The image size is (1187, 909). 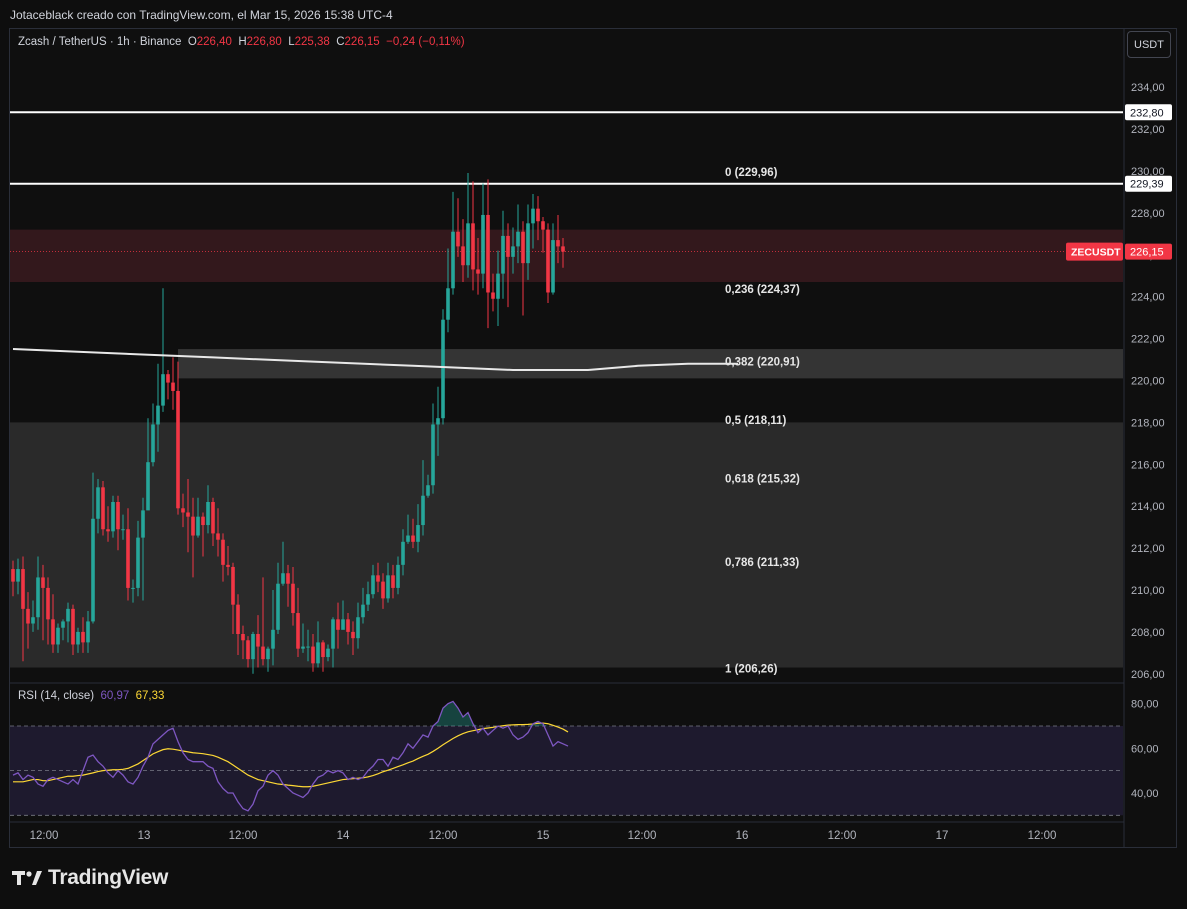 I want to click on rsi-label: RSI (14, close), so click(x=56, y=696).